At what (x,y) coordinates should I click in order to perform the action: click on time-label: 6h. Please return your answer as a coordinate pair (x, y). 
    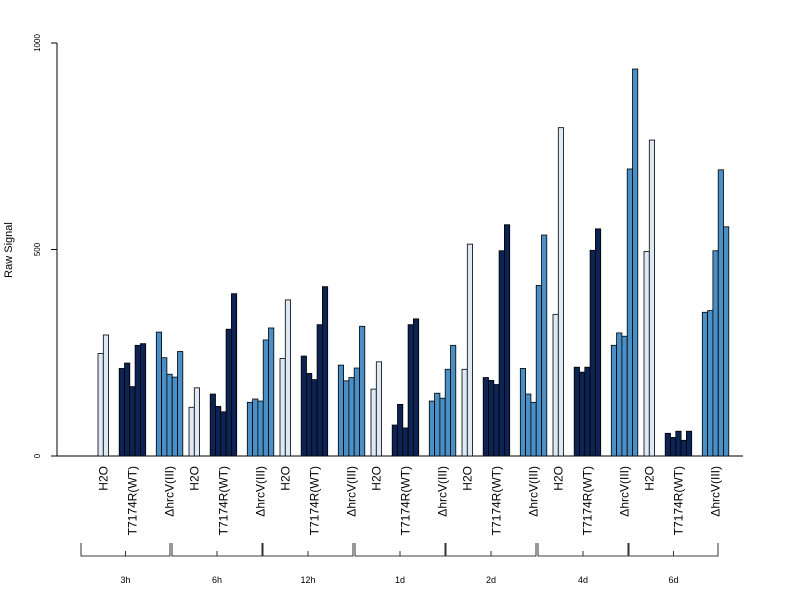
    Looking at the image, I should click on (217, 580).